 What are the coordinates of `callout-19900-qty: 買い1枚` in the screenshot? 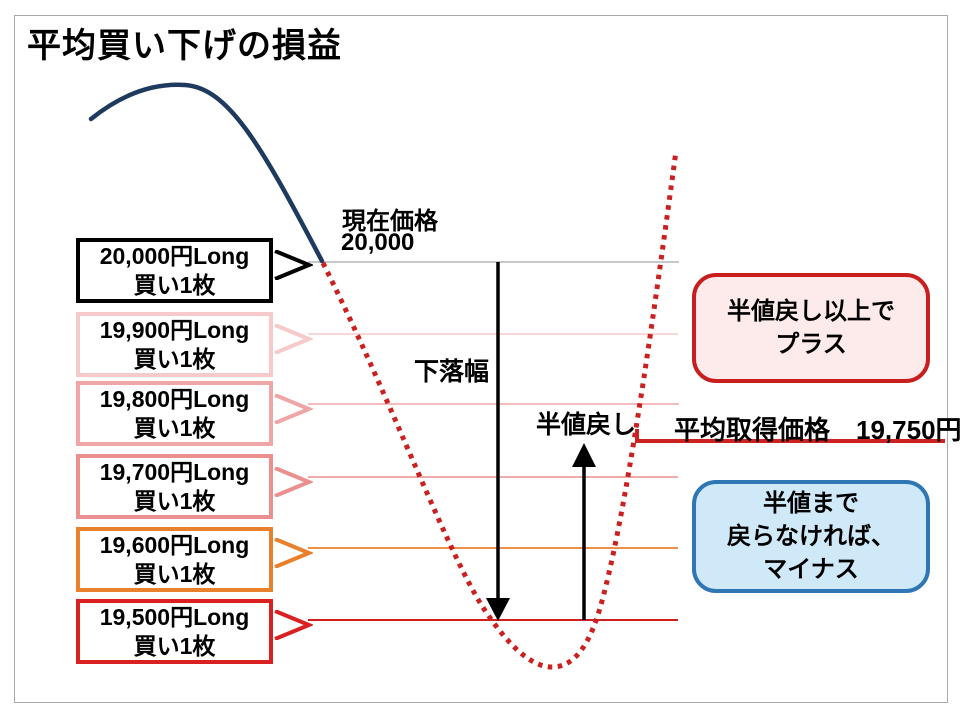 It's located at (174, 358).